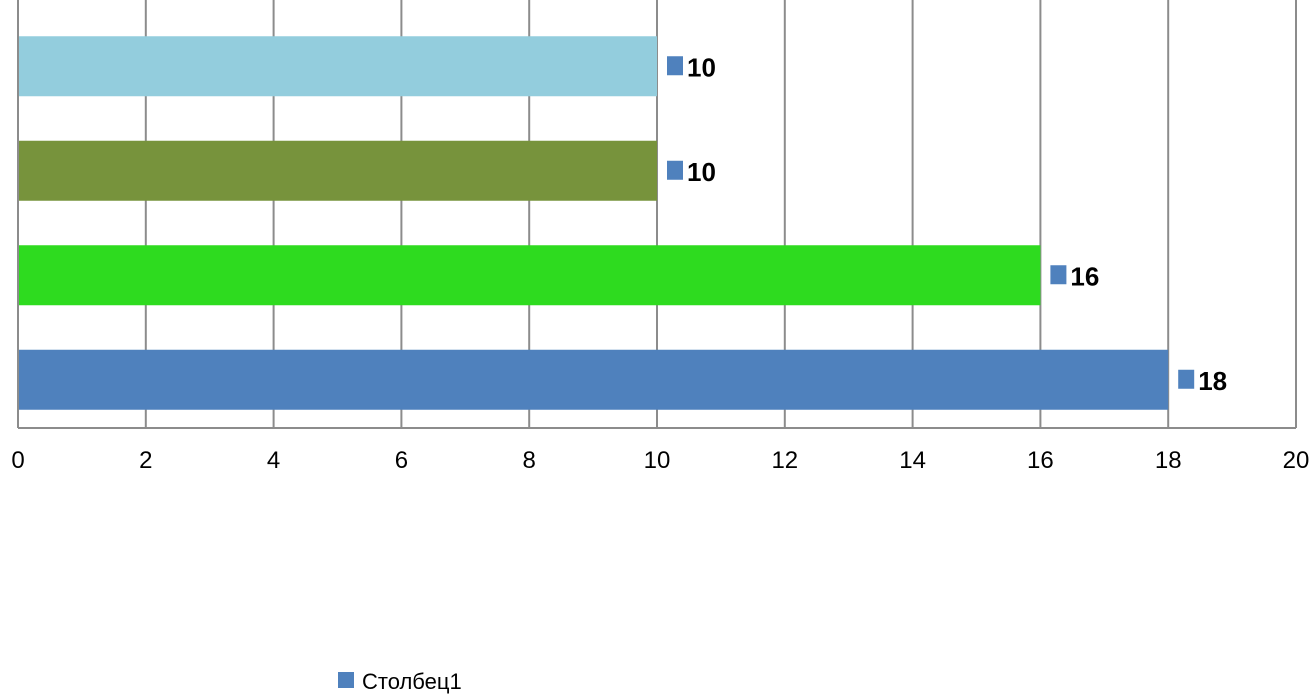 The image size is (1313, 698). I want to click on x-tick-label: 2, so click(145, 460).